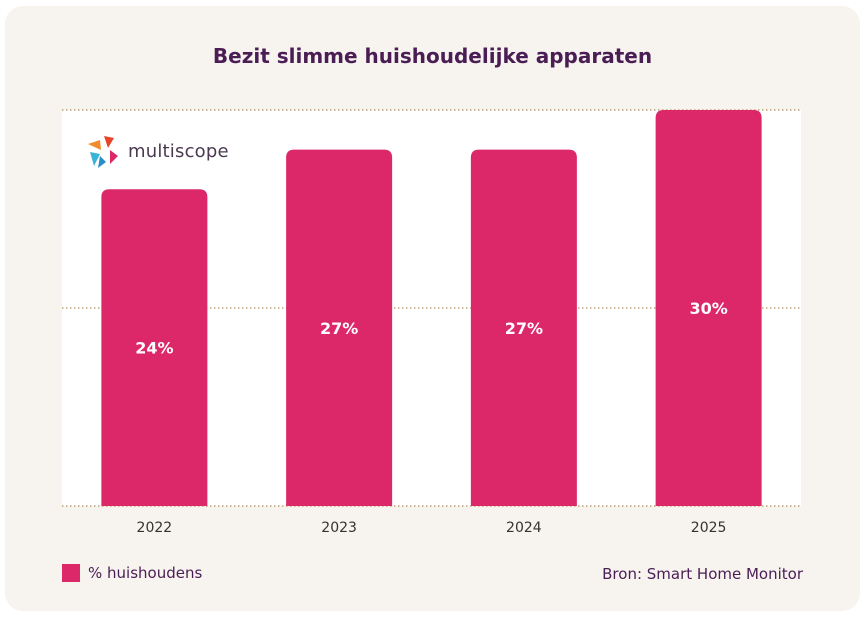 Image resolution: width=865 pixels, height=618 pixels. I want to click on logo-text: multiscope, so click(178, 151).